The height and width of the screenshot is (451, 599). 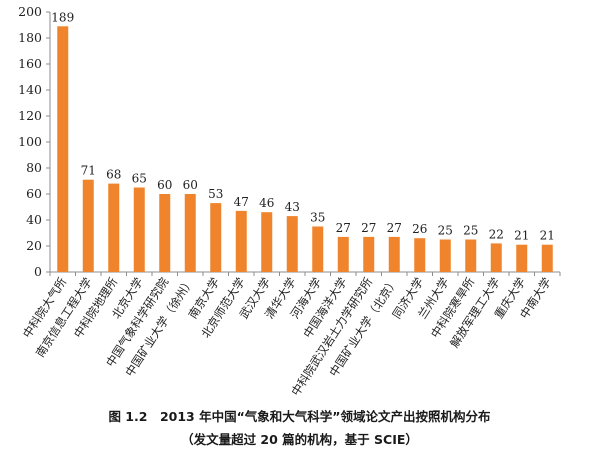 What do you see at coordinates (30, 63) in the screenshot?
I see `y-tick-label: 160` at bounding box center [30, 63].